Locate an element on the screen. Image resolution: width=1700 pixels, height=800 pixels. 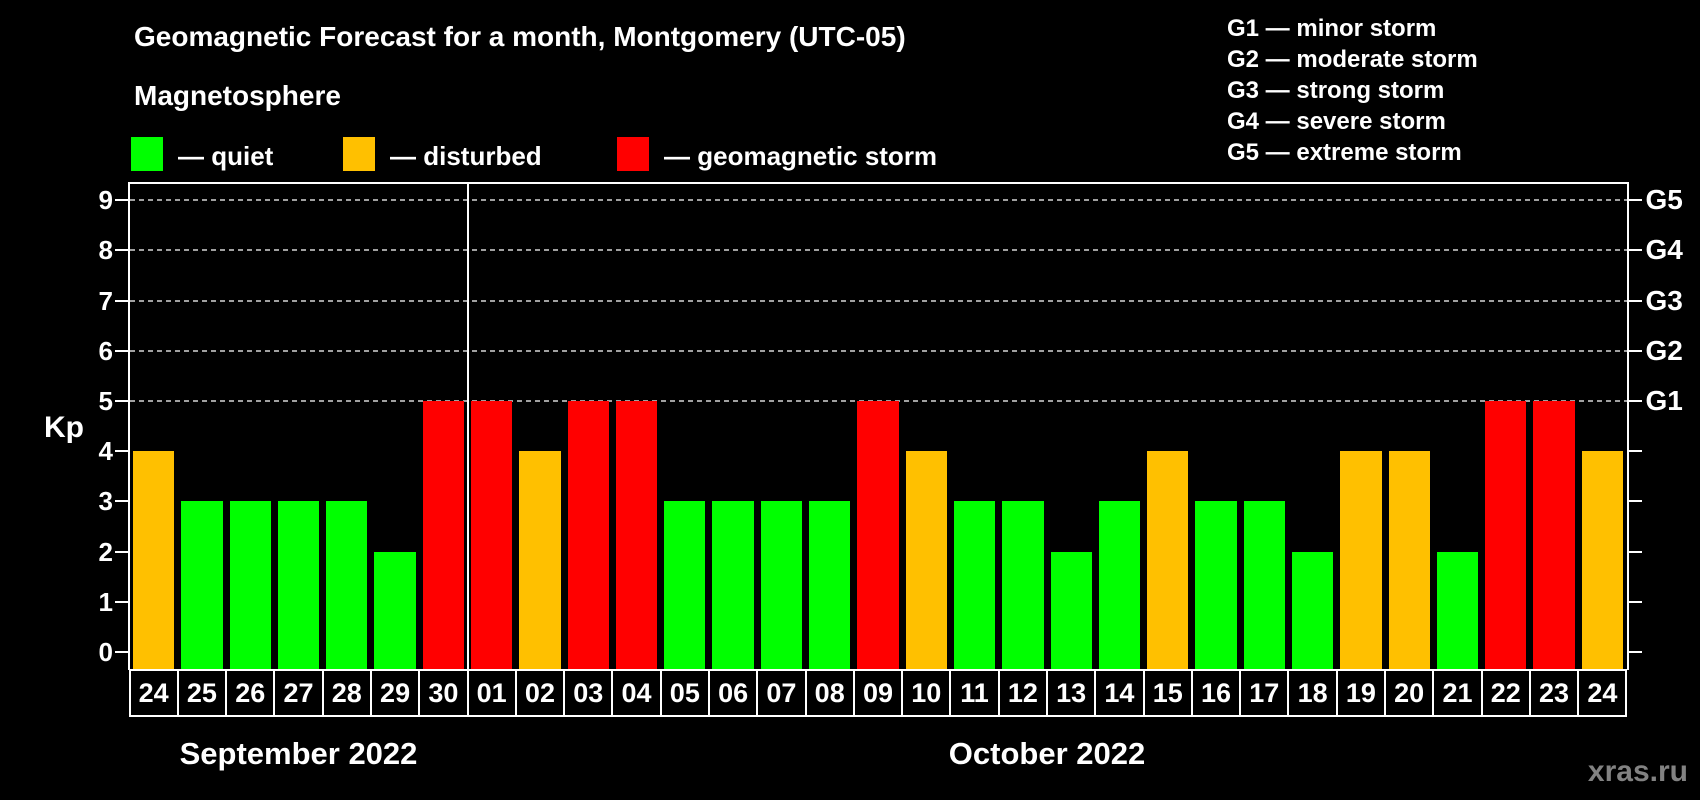
date-cell: 27 is located at coordinates (298, 693).